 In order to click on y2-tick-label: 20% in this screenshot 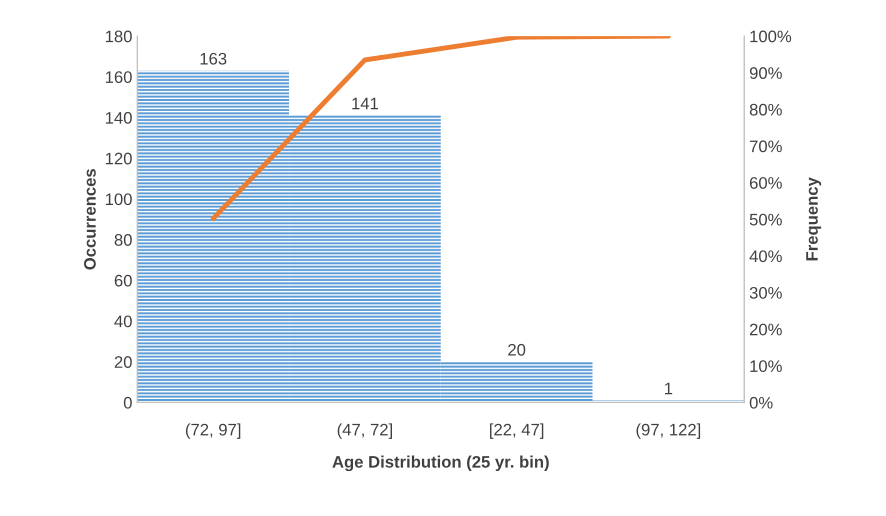, I will do `click(766, 330)`.